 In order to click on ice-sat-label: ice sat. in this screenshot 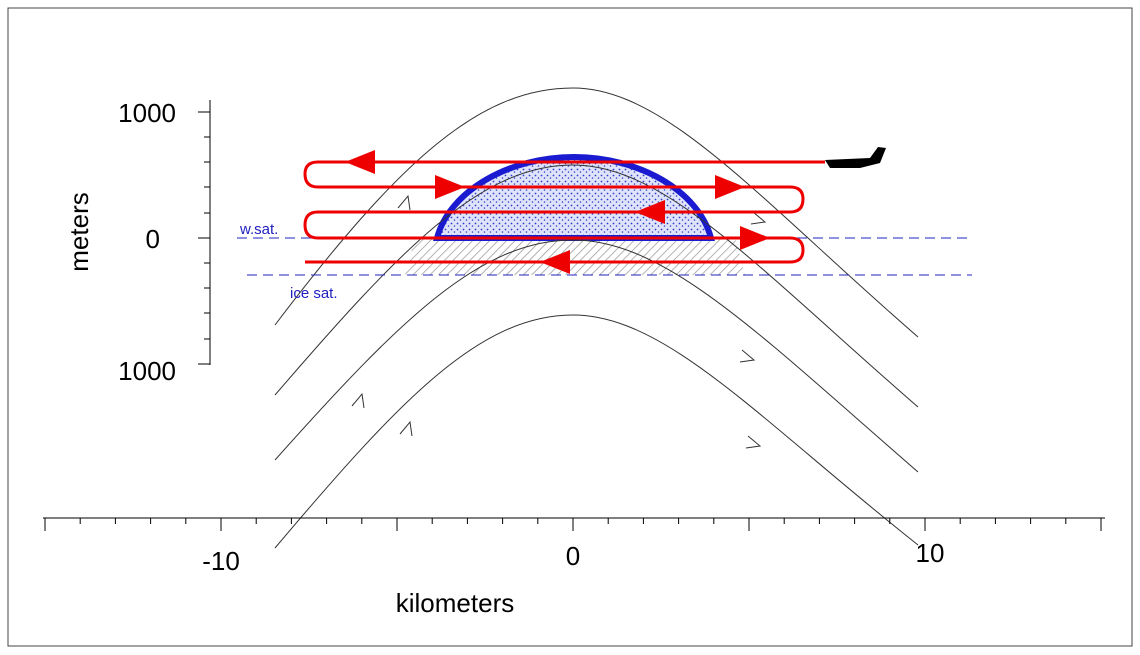, I will do `click(314, 293)`.